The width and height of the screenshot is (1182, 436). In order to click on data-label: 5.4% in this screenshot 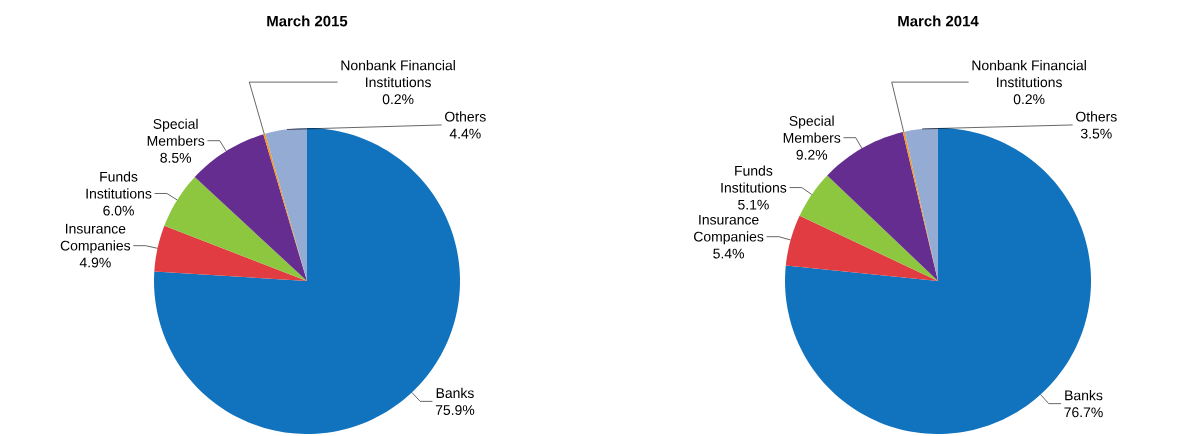, I will do `click(728, 253)`.